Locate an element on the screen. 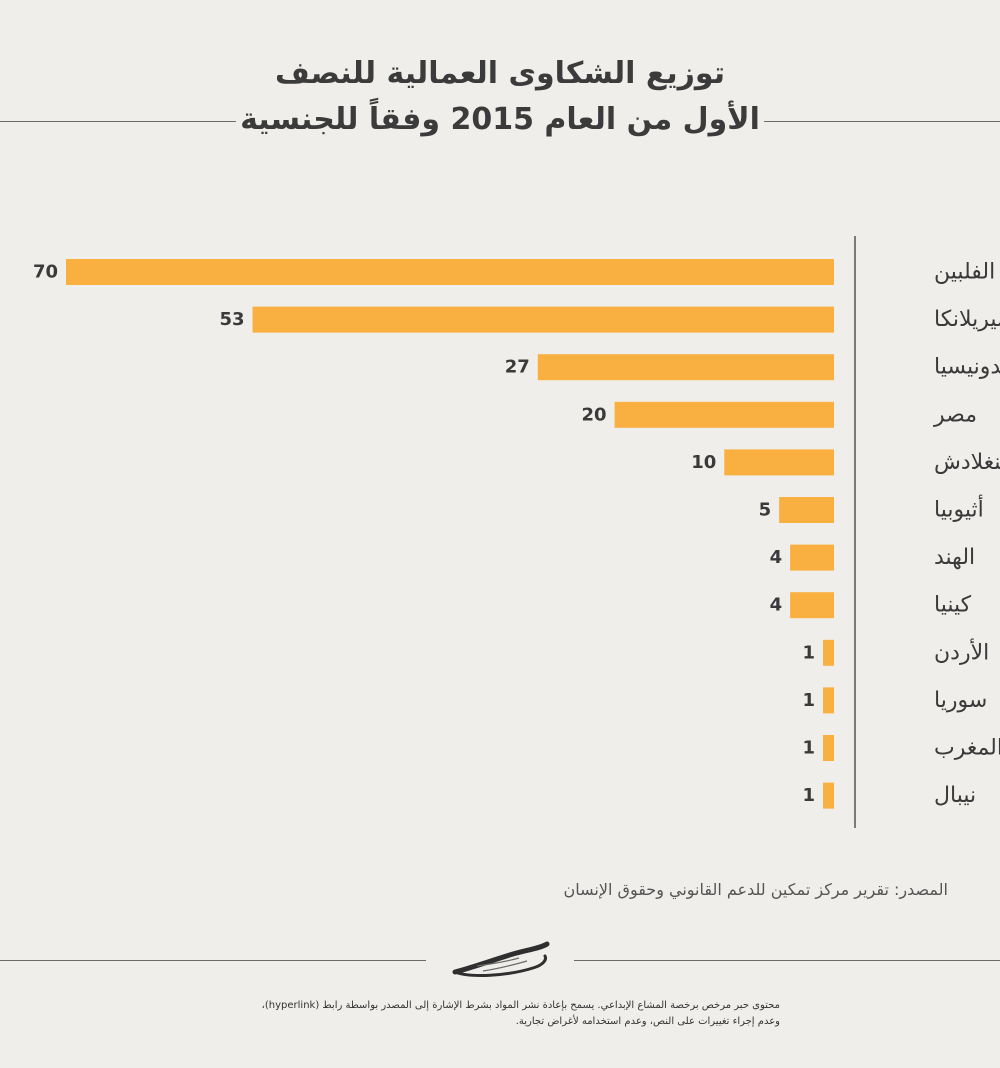 The width and height of the screenshot is (1000, 1068). value-label-1: 53 is located at coordinates (231, 319).